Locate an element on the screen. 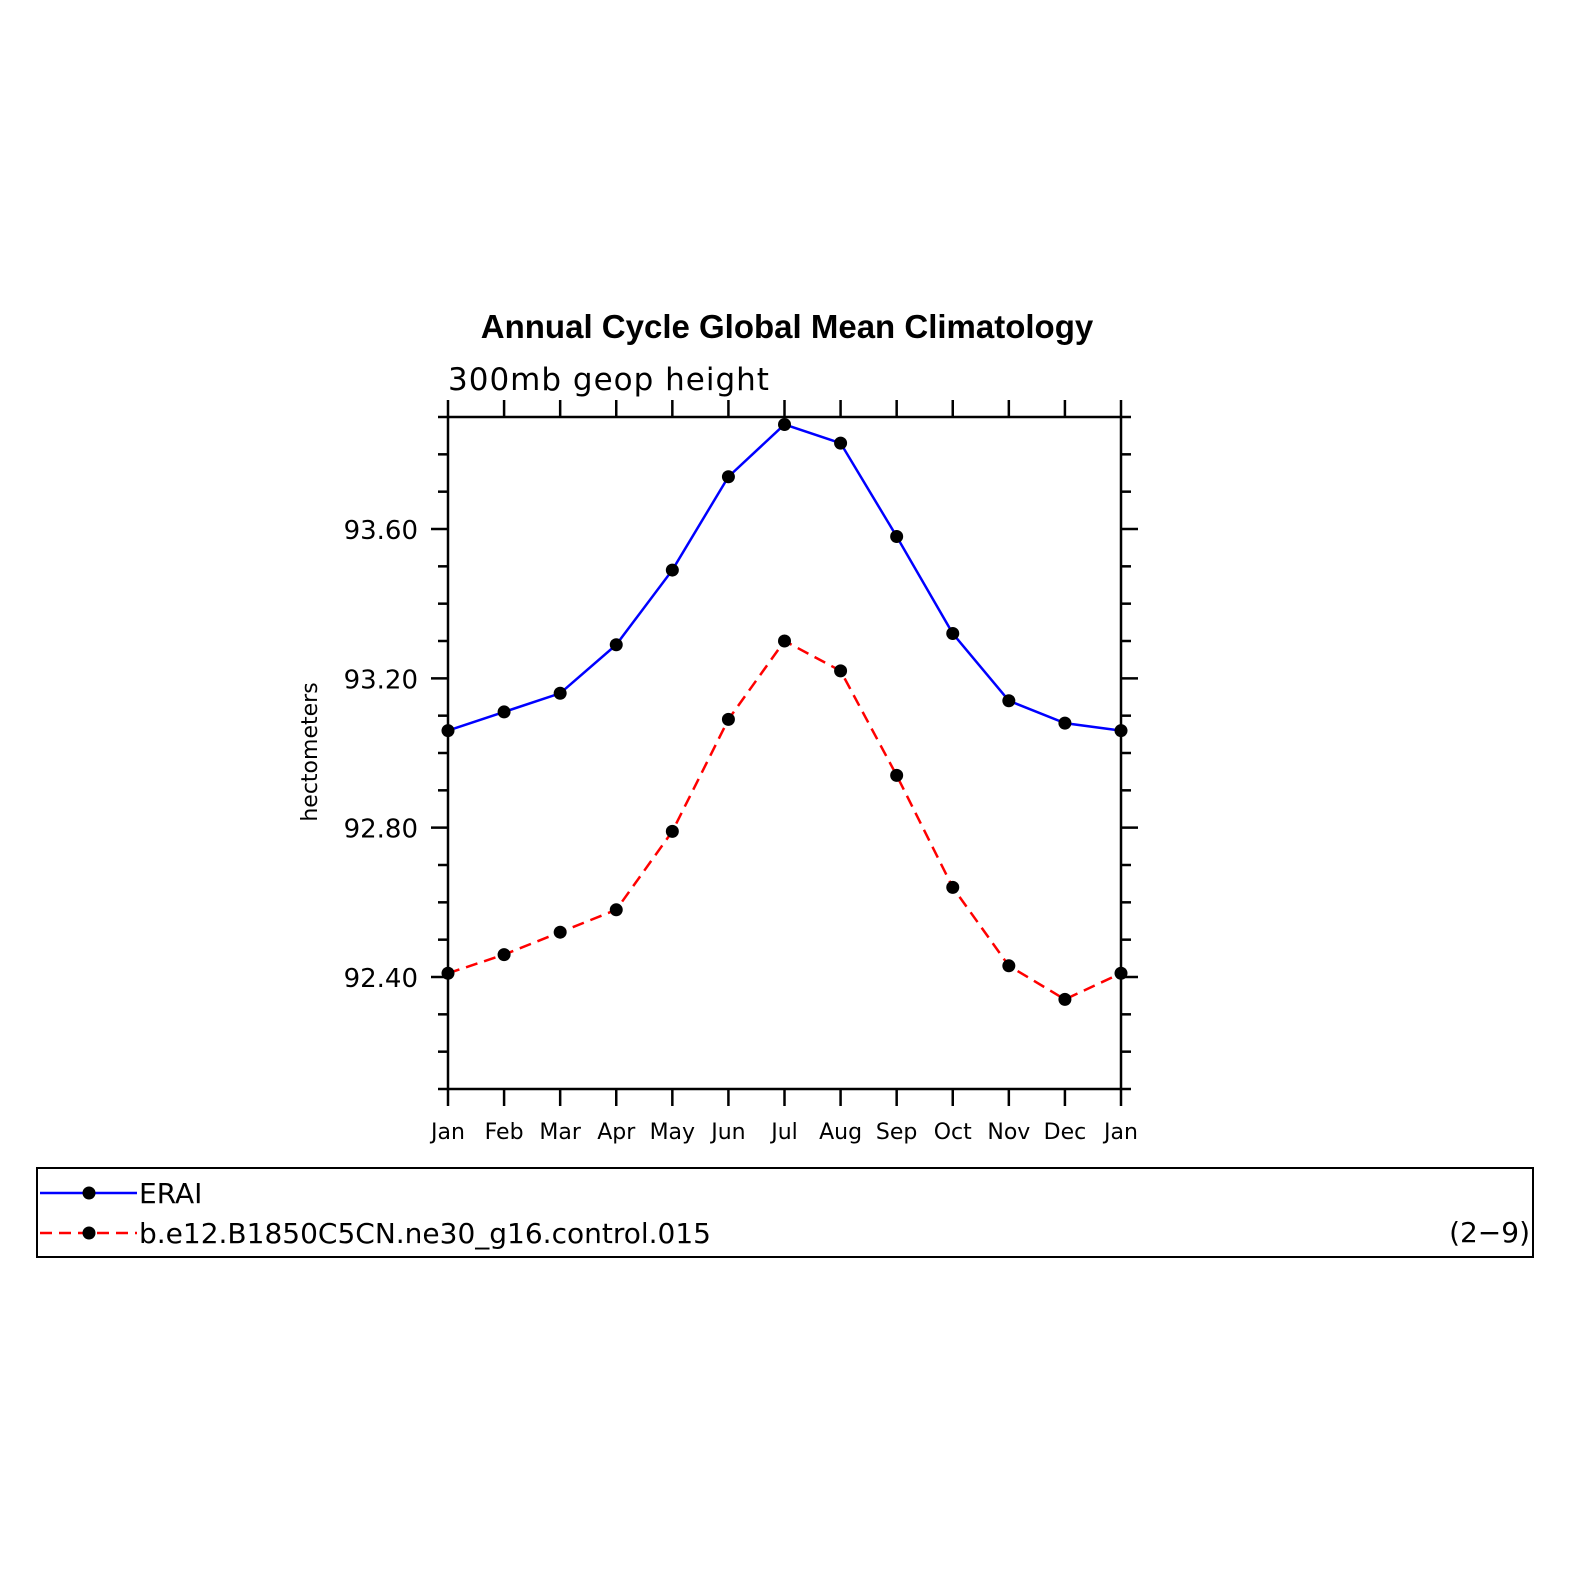  y-tick-label: 93.20 is located at coordinates (381, 680).